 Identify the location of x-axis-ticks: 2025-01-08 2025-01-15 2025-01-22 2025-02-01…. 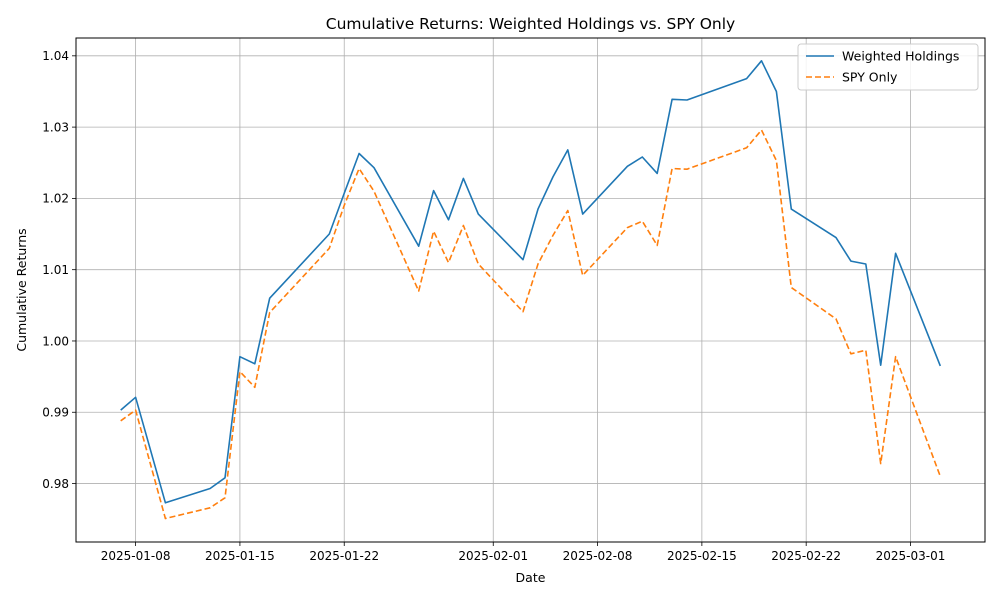
(523, 552).